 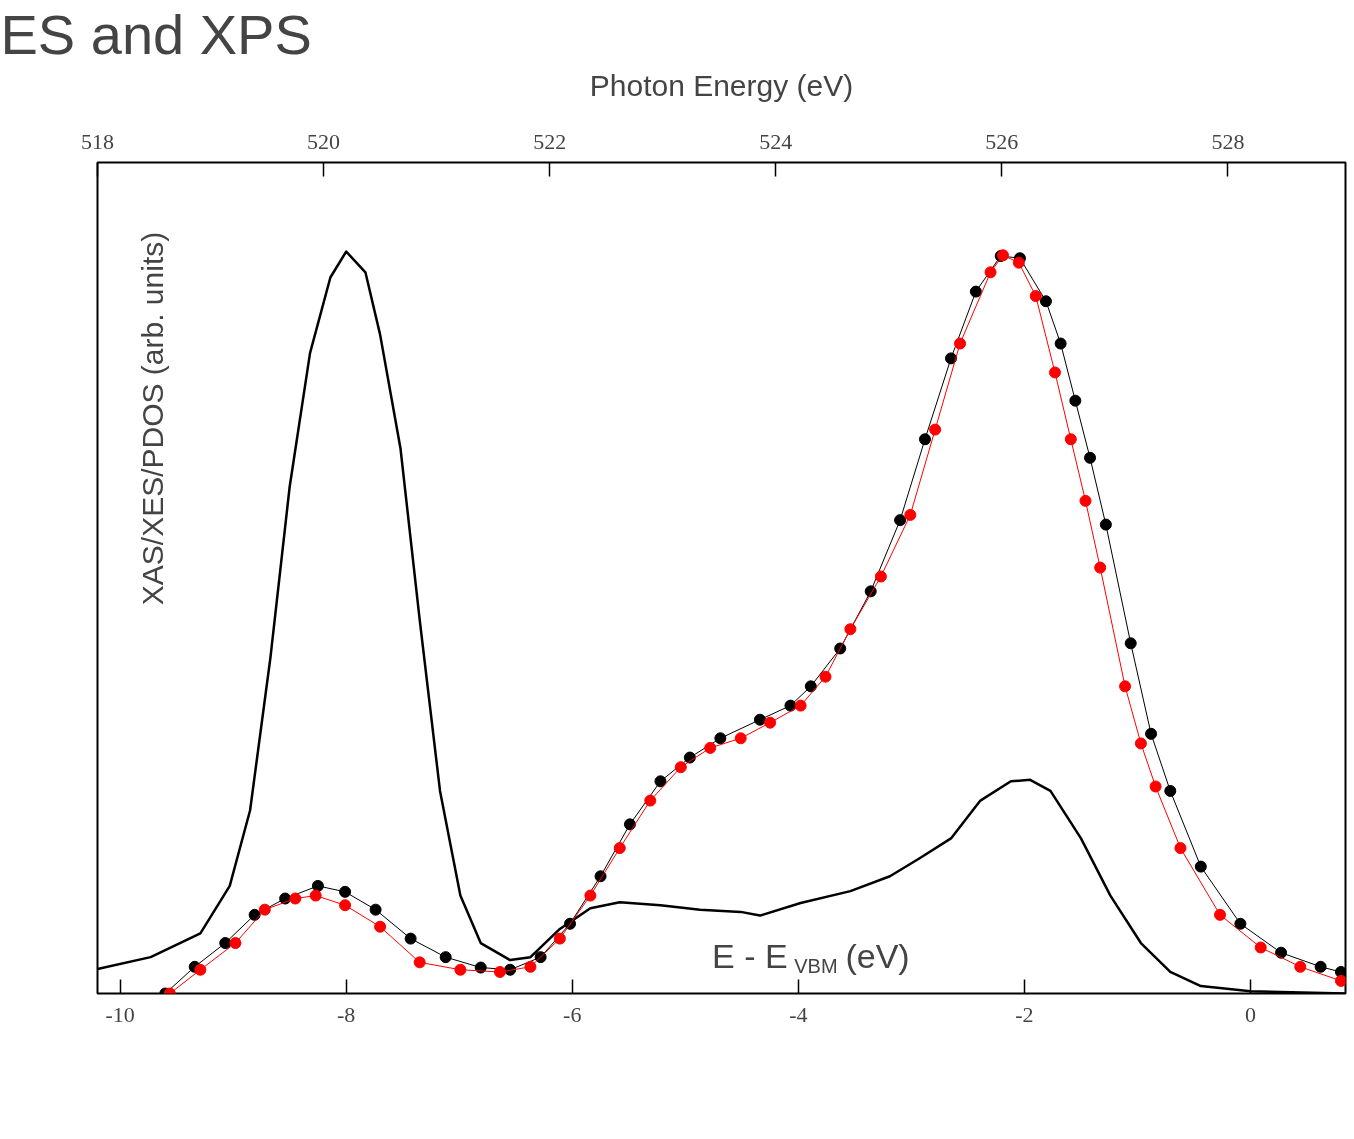 What do you see at coordinates (1024, 1014) in the screenshot?
I see `x-tick-label: -2` at bounding box center [1024, 1014].